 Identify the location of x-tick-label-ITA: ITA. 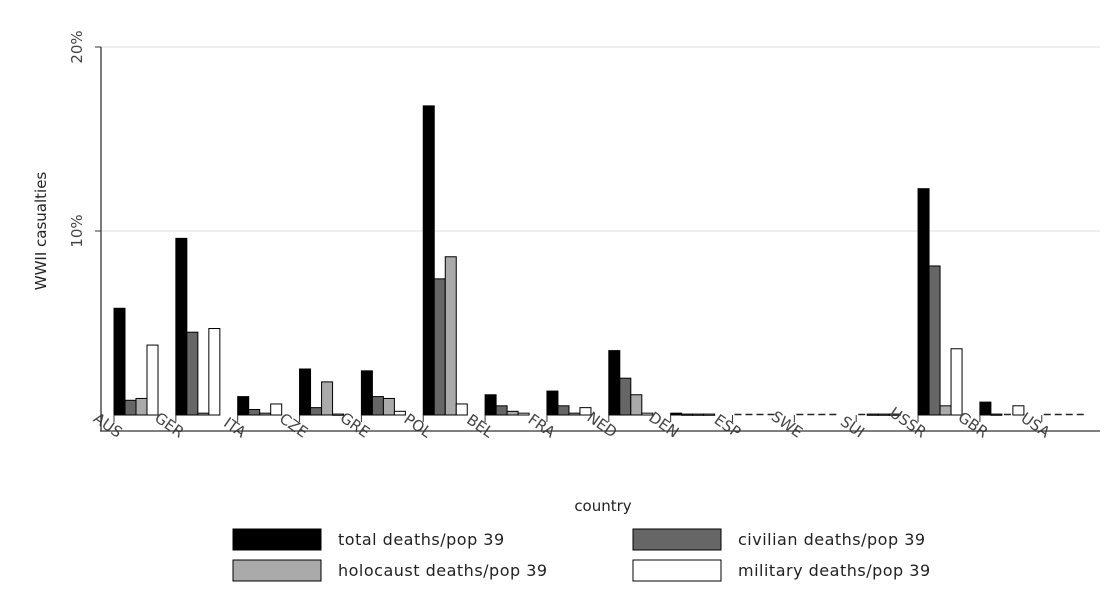
(235, 428).